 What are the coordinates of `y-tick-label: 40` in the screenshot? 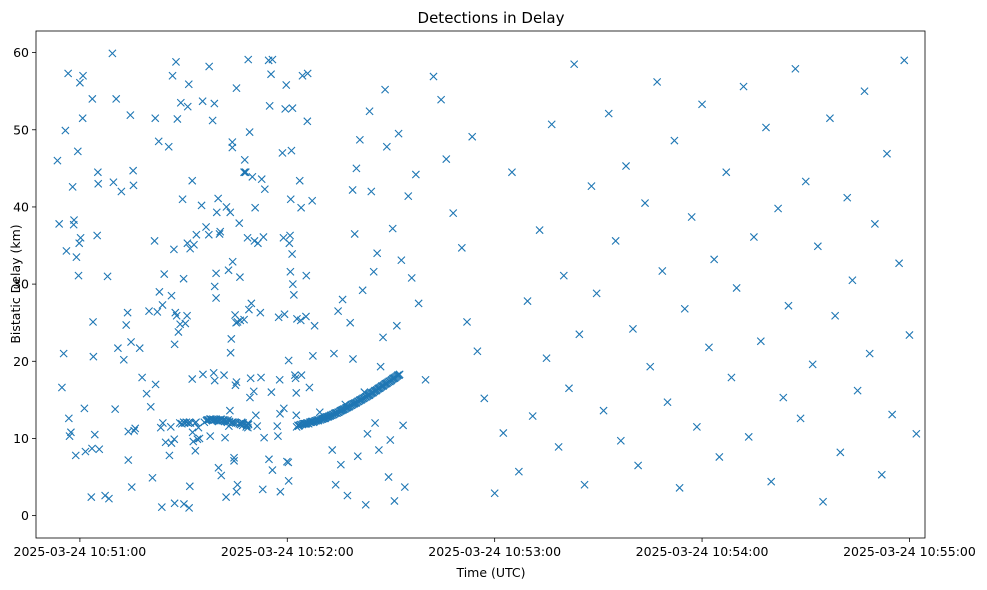 It's located at (21, 206).